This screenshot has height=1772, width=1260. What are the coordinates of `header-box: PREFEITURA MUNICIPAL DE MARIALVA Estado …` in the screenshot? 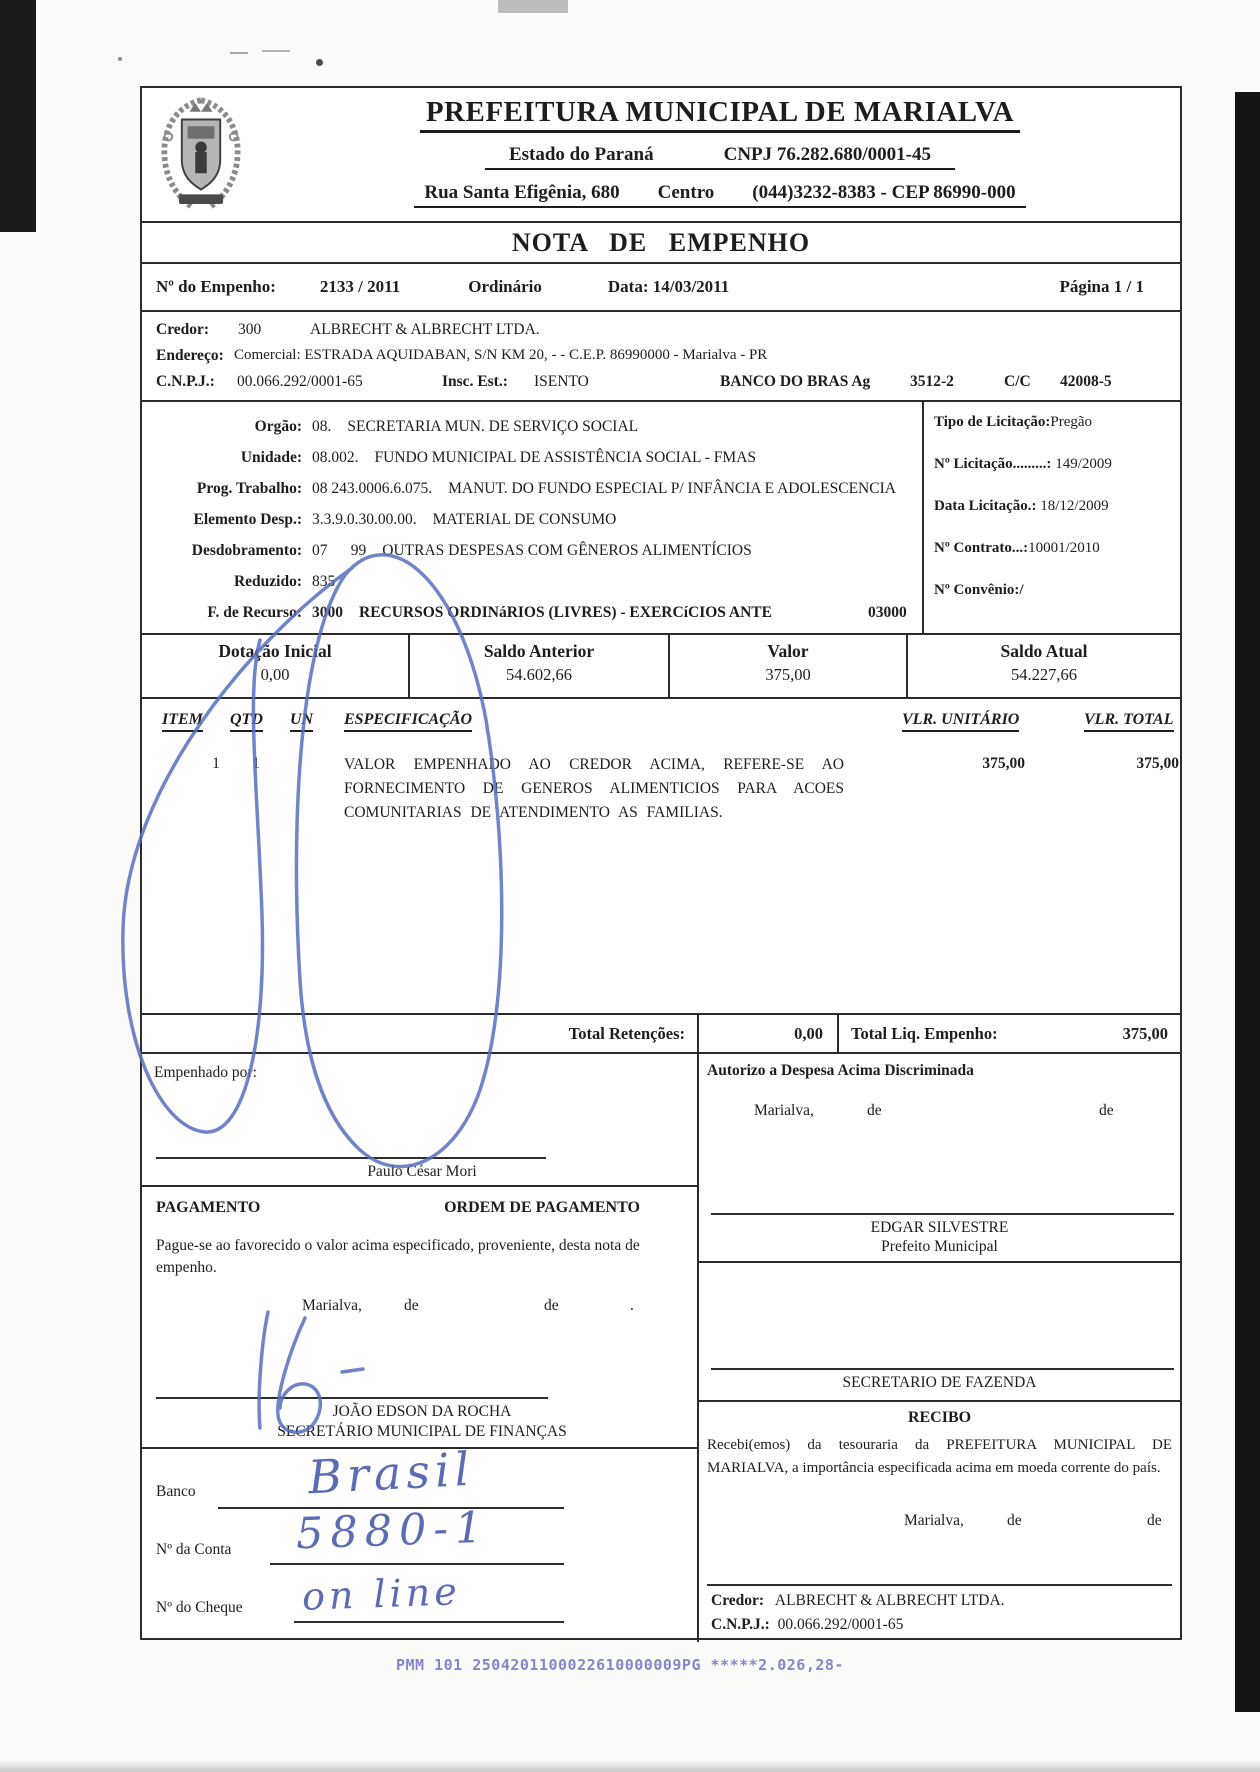 It's located at (661, 154).